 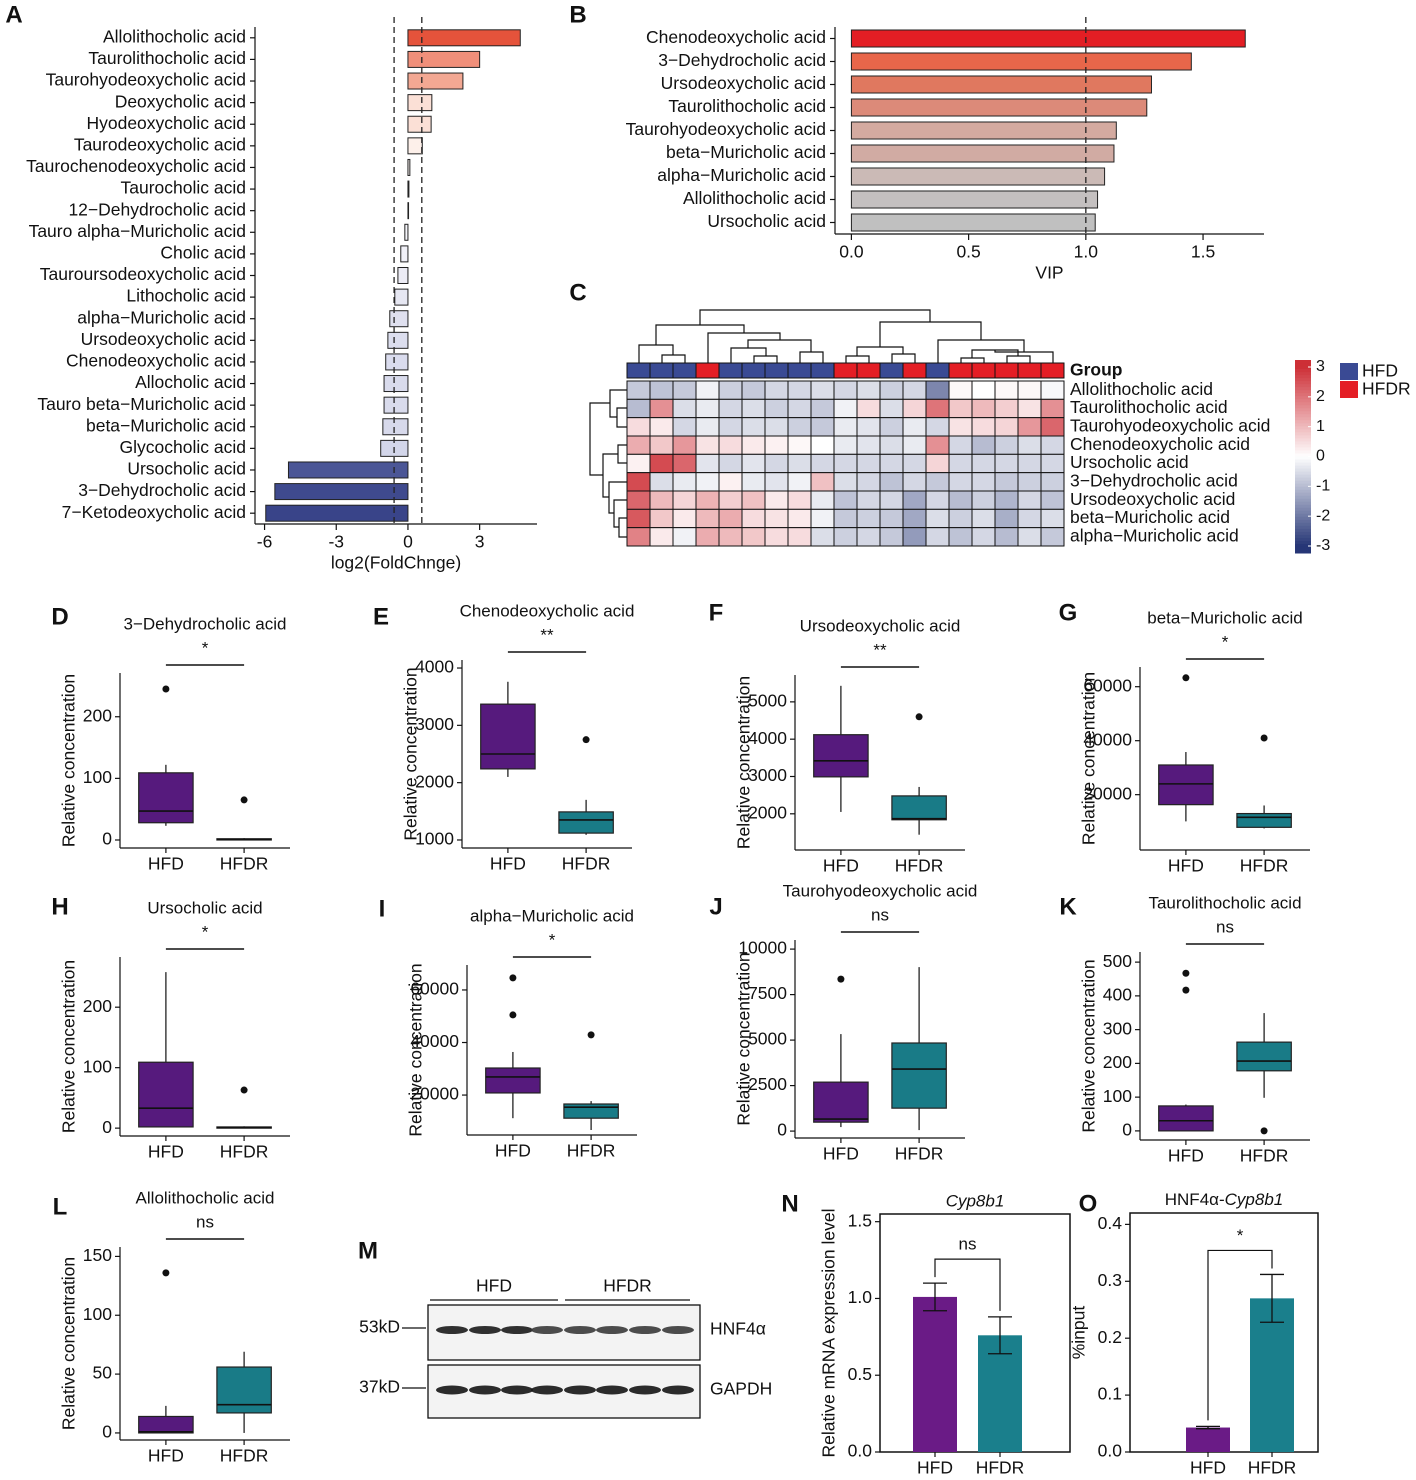 I want to click on column-dendrogram, so click(x=846, y=336).